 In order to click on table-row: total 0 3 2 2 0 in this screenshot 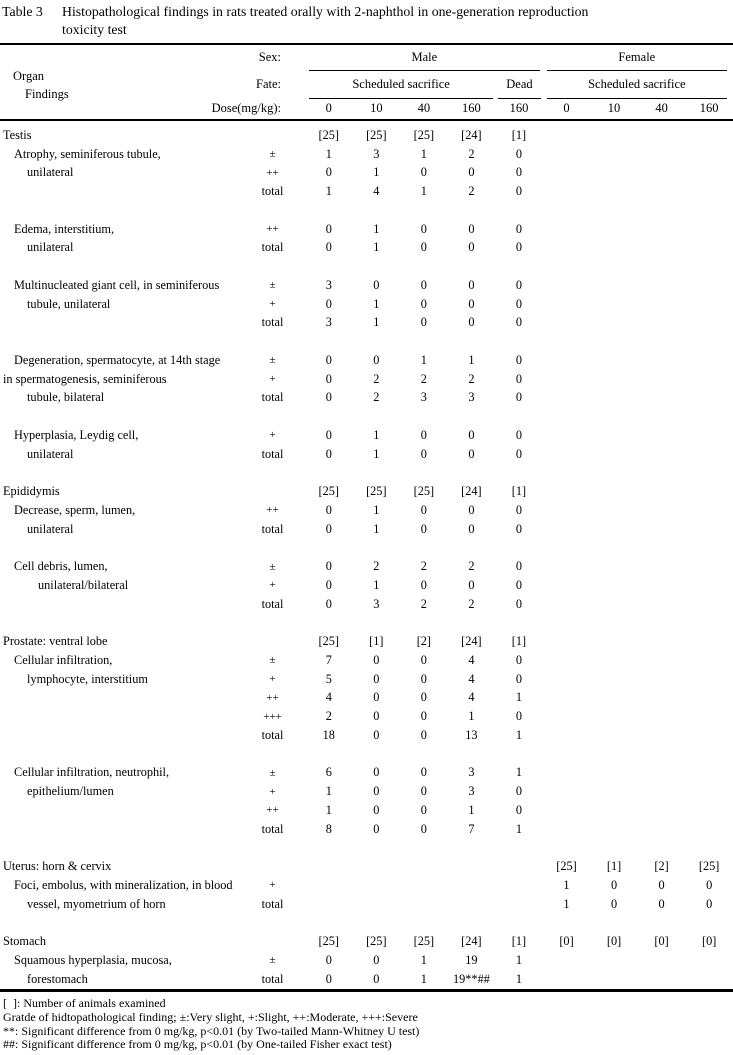, I will do `click(366, 604)`.